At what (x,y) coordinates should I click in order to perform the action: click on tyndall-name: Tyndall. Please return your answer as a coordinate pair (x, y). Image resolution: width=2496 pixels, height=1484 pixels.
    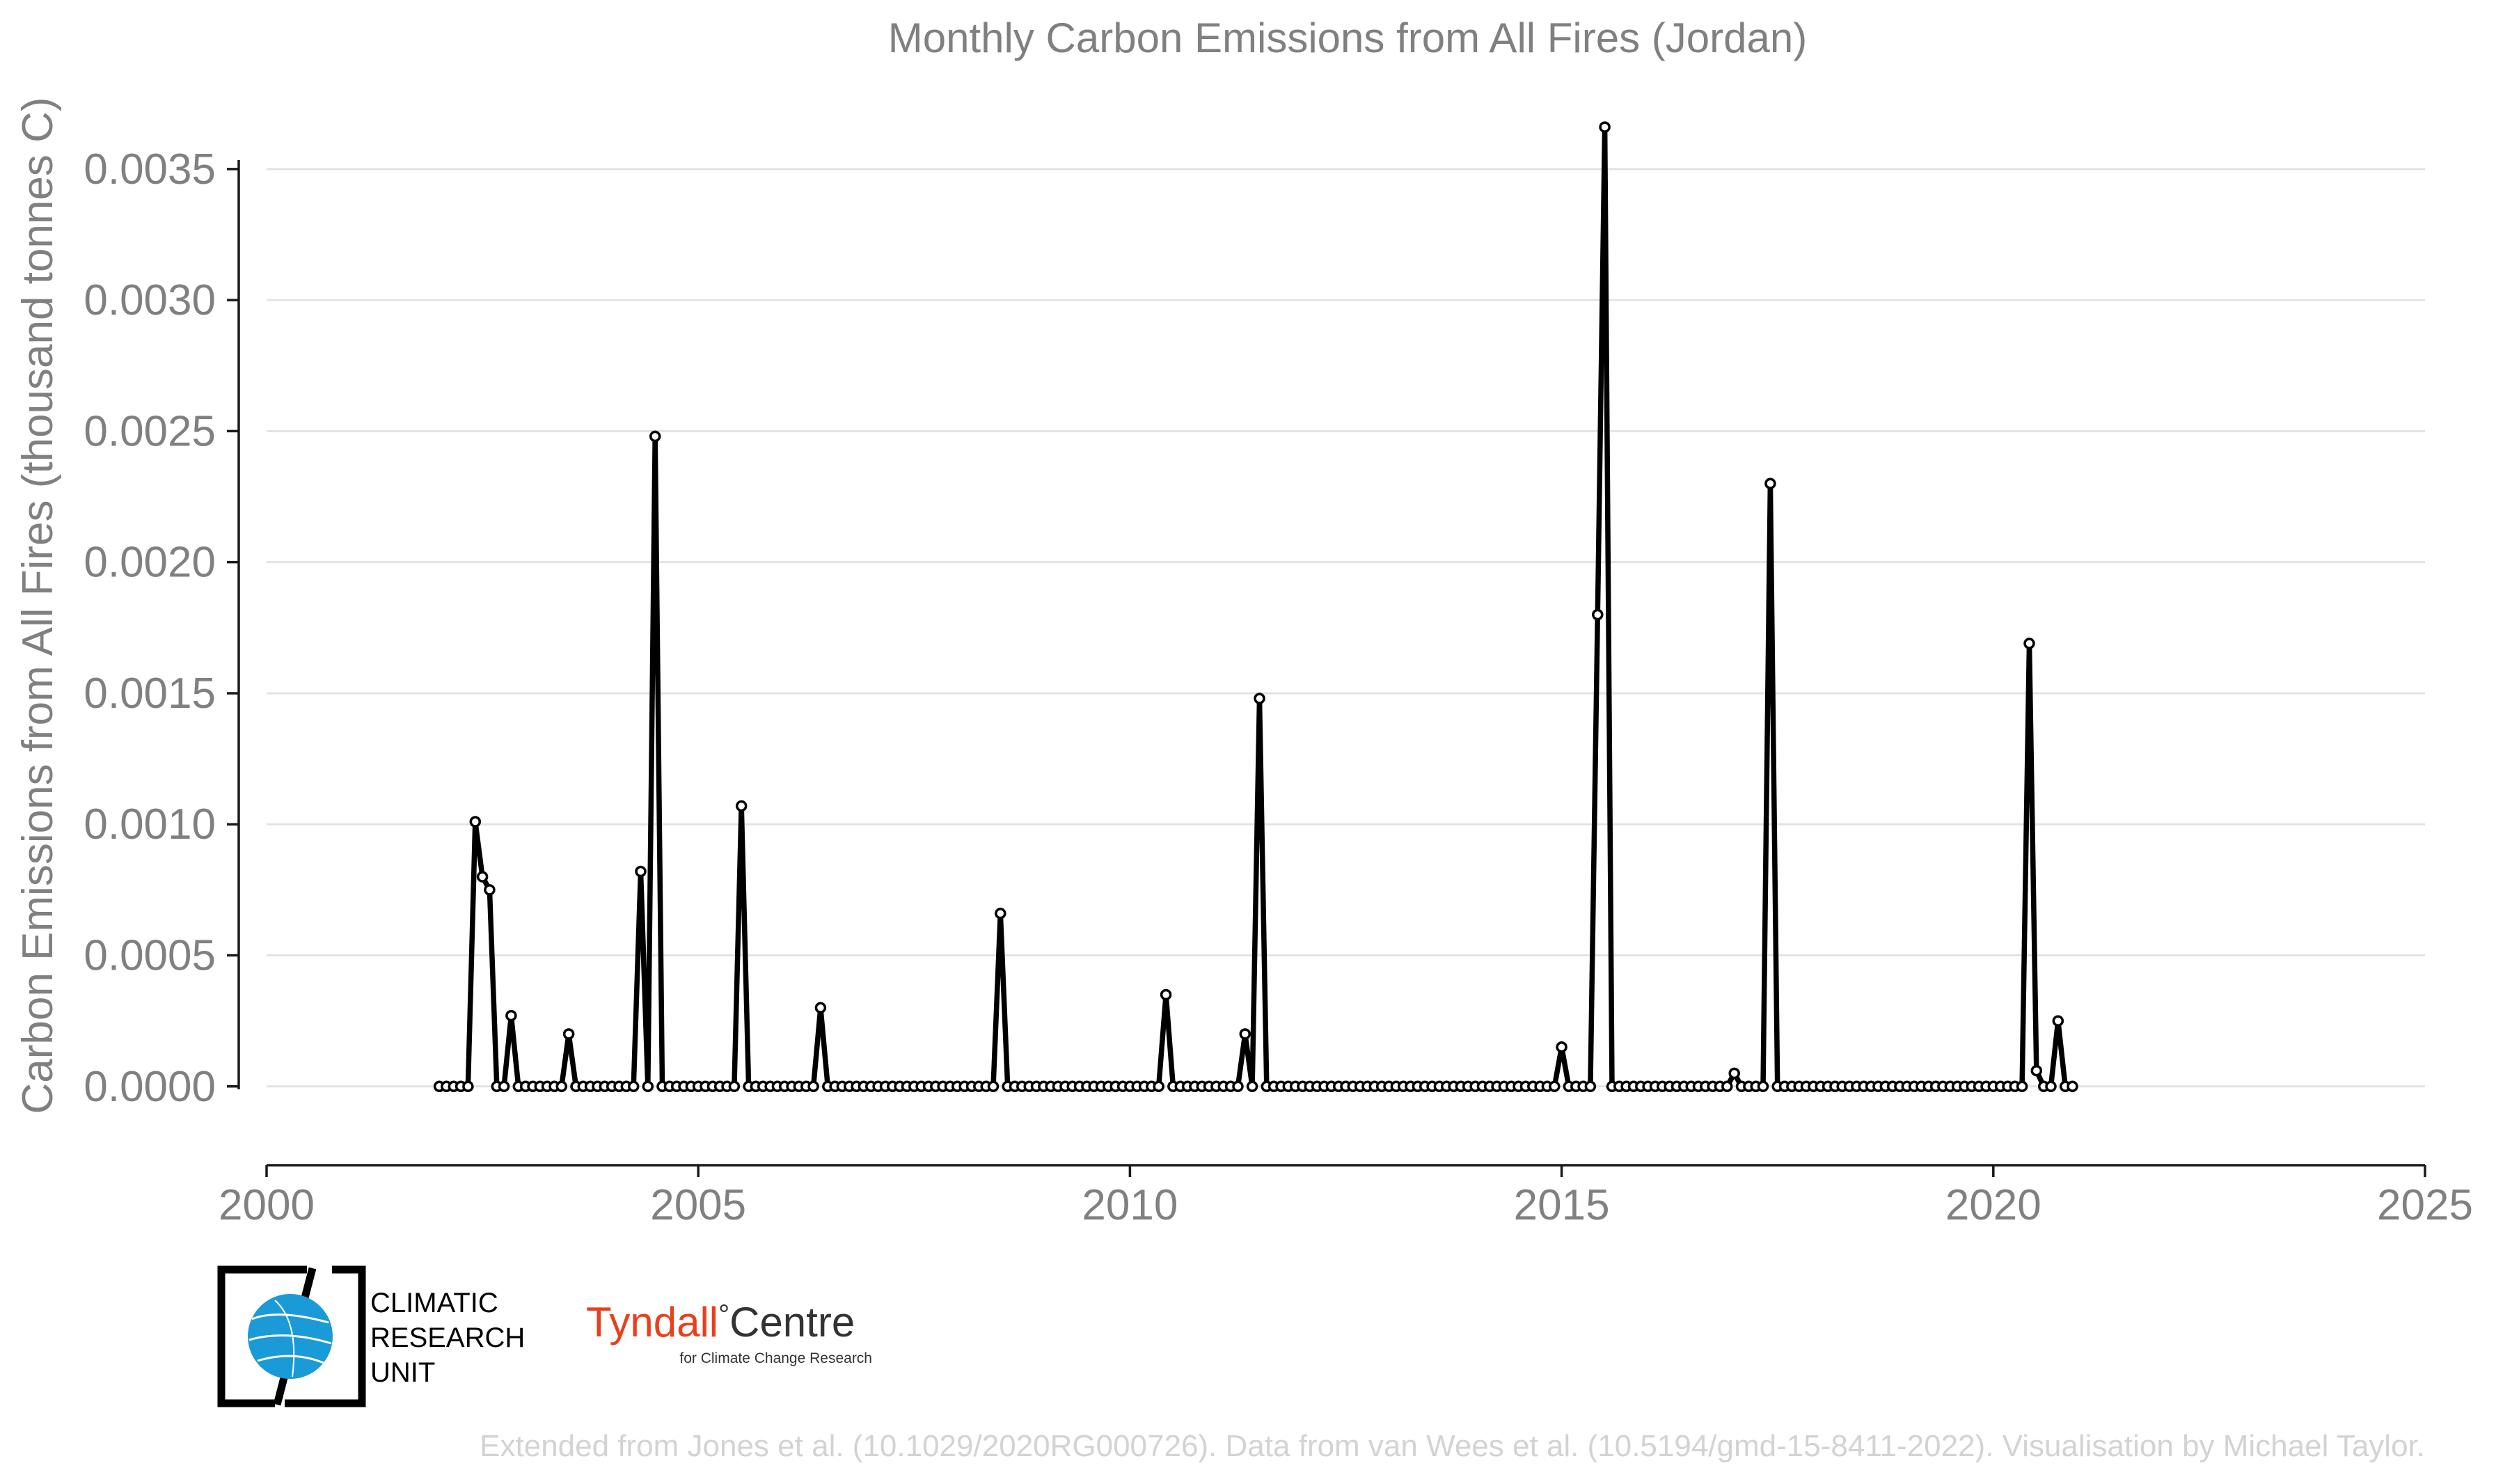
    Looking at the image, I should click on (652, 1322).